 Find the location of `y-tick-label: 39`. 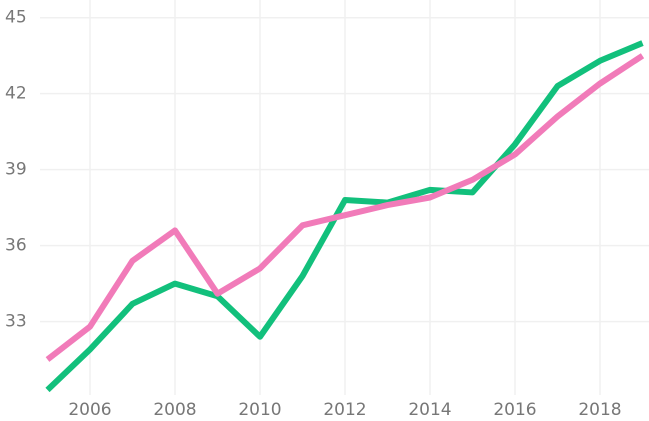

y-tick-label: 39 is located at coordinates (16, 170).